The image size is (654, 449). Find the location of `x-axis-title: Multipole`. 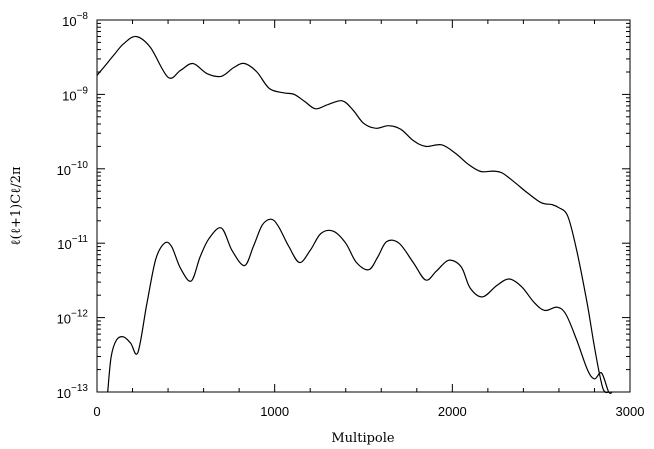

x-axis-title: Multipole is located at coordinates (363, 438).